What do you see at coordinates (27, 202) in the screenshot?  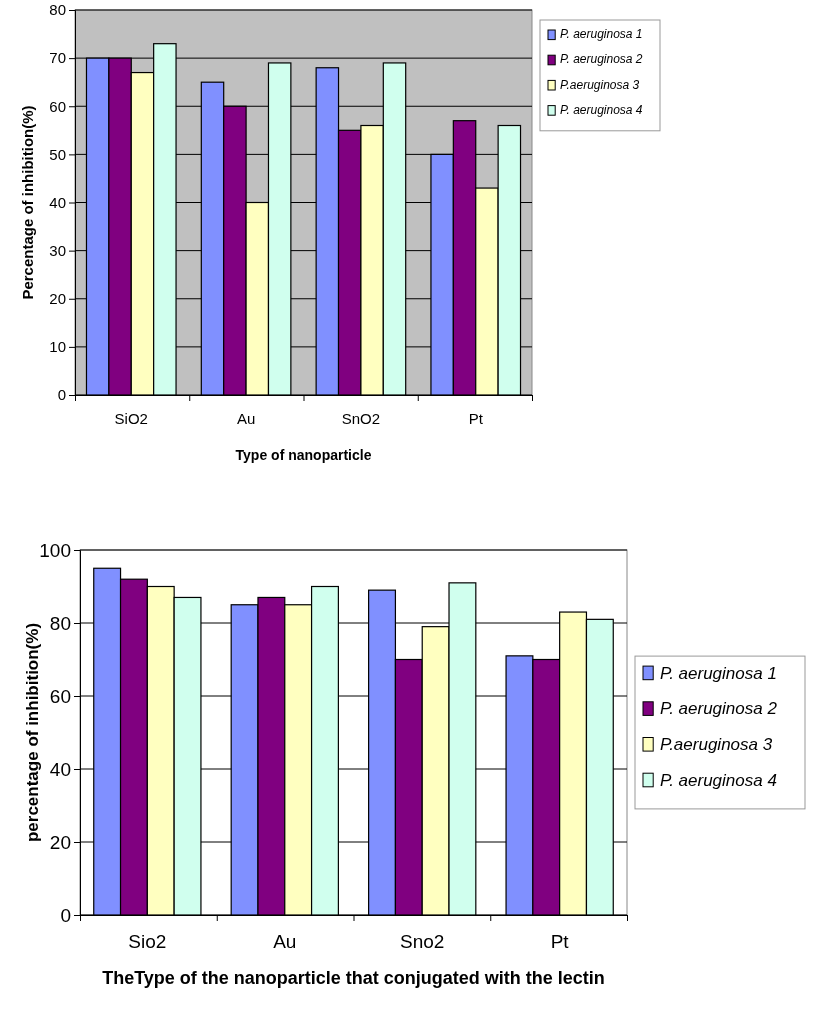 I see `y-axis-title: Percentage of inhibition(%)` at bounding box center [27, 202].